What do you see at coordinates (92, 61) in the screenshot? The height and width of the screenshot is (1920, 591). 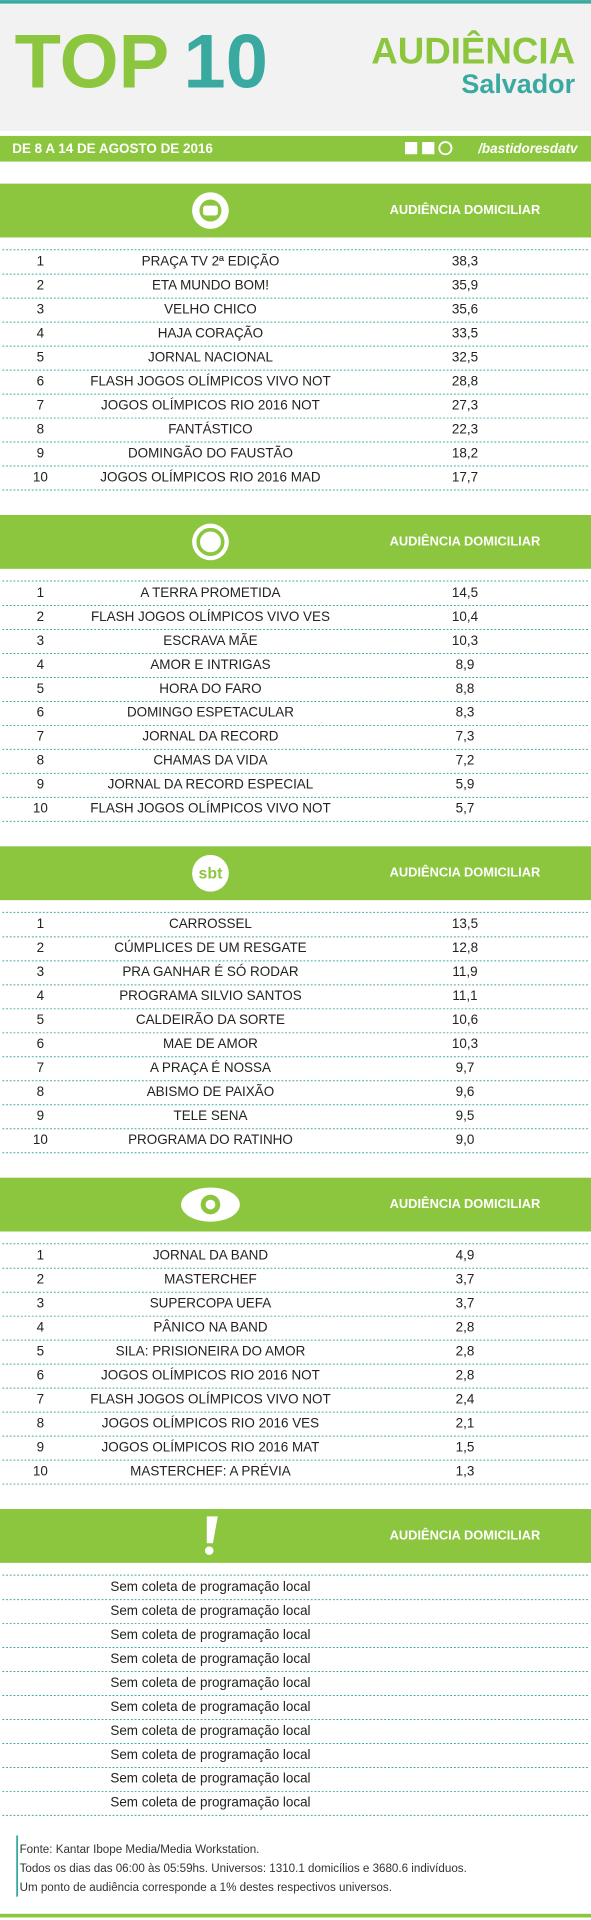 I see `title-top: TOP` at bounding box center [92, 61].